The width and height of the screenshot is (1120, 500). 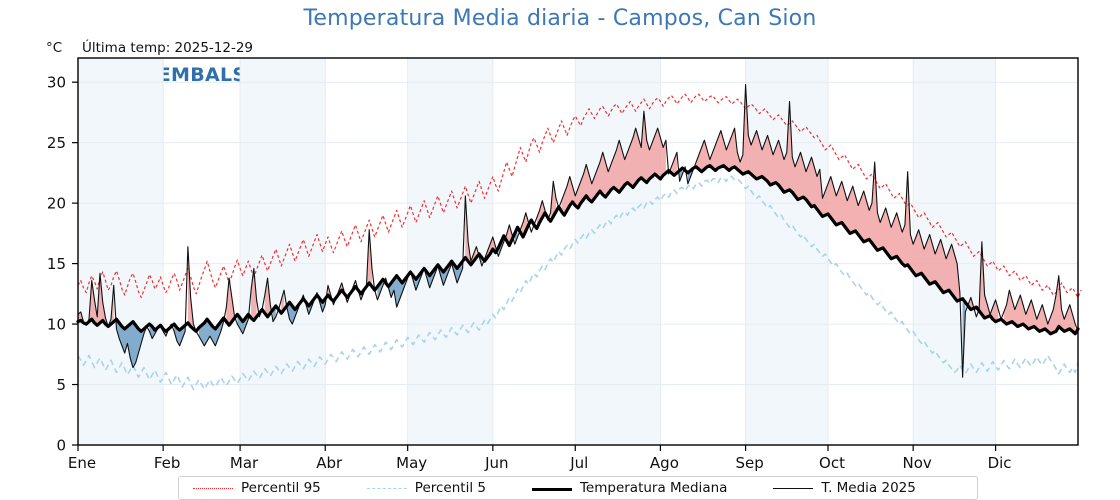 What do you see at coordinates (56, 83) in the screenshot?
I see `svg-text: 30` at bounding box center [56, 83].